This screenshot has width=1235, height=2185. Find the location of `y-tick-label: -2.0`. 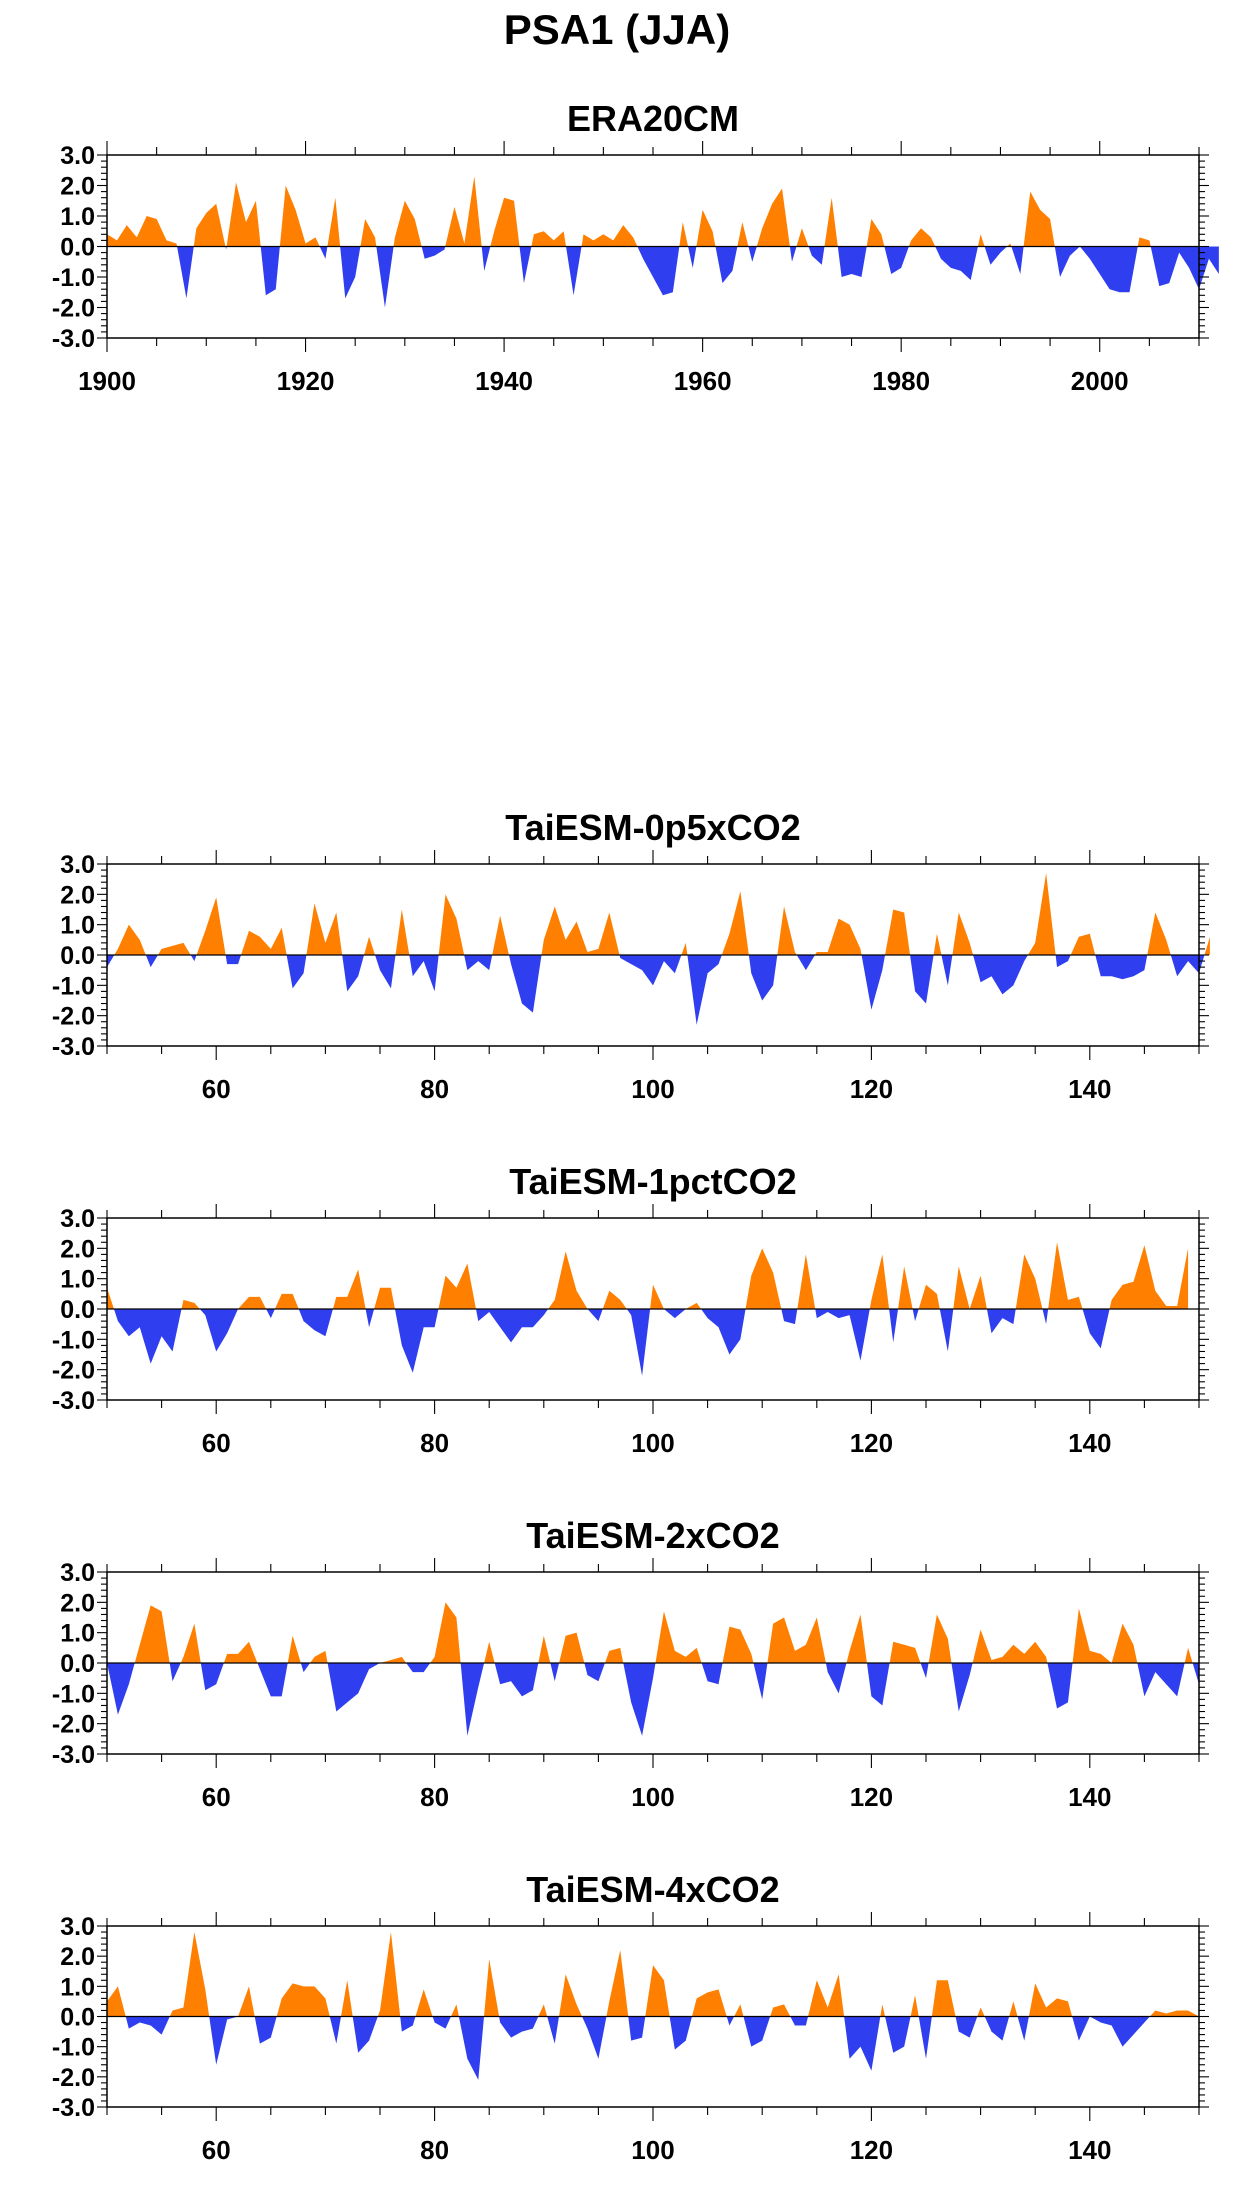

y-tick-label: -2.0 is located at coordinates (73, 1371).